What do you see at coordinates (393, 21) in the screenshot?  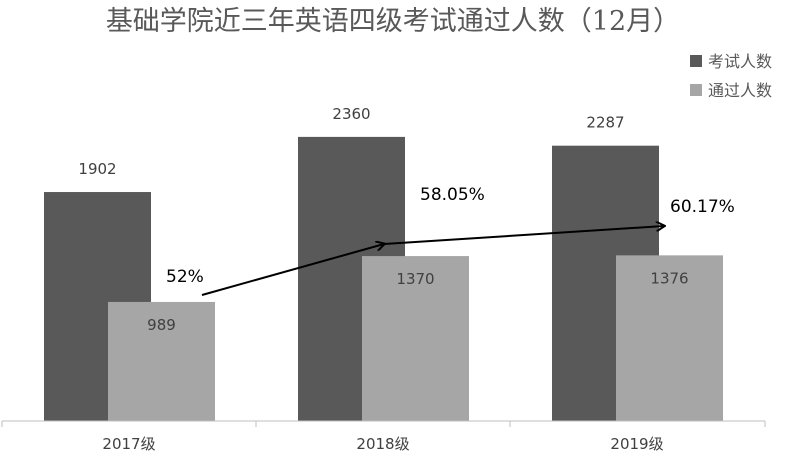 I see `chart-title: 基础学院近三年英语四级考试通过人数（12月）` at bounding box center [393, 21].